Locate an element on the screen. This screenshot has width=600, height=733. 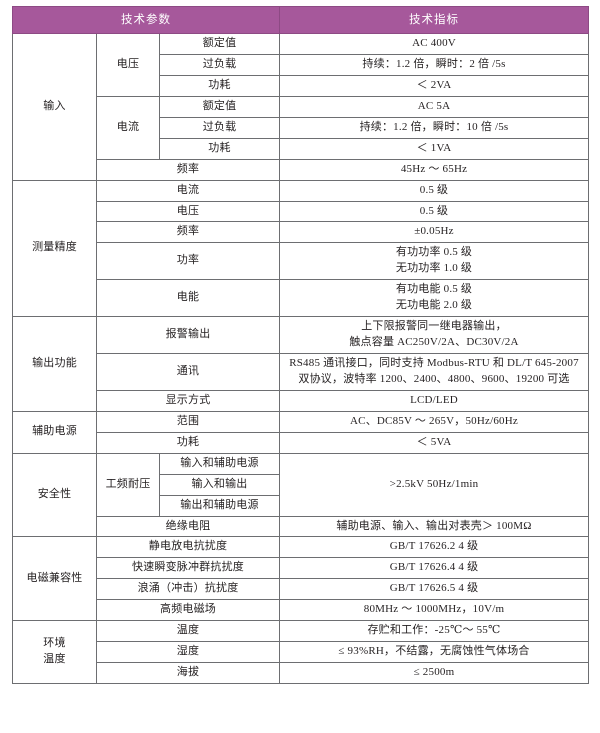
row-value: AC、DC85V ～ 265V，50Hz/60Hz is located at coordinates (434, 421).